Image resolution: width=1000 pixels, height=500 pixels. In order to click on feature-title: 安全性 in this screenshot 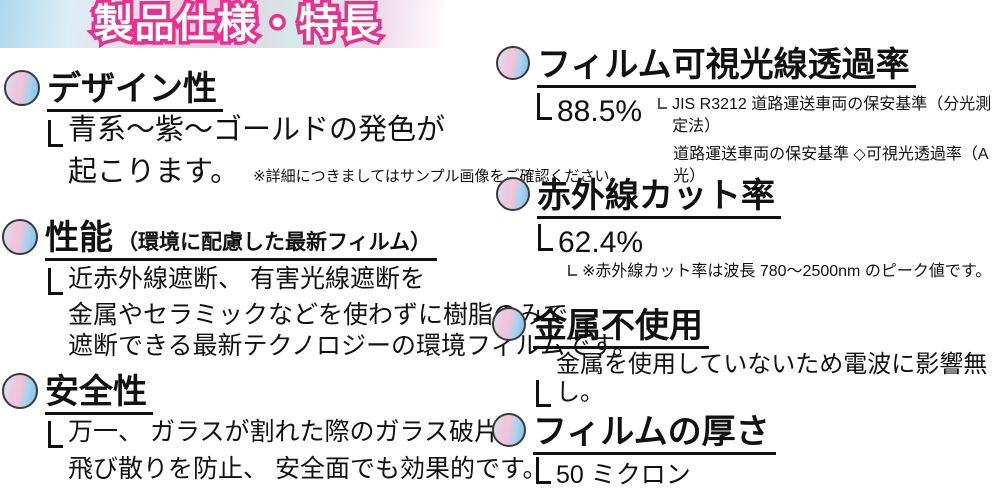, I will do `click(96, 392)`.